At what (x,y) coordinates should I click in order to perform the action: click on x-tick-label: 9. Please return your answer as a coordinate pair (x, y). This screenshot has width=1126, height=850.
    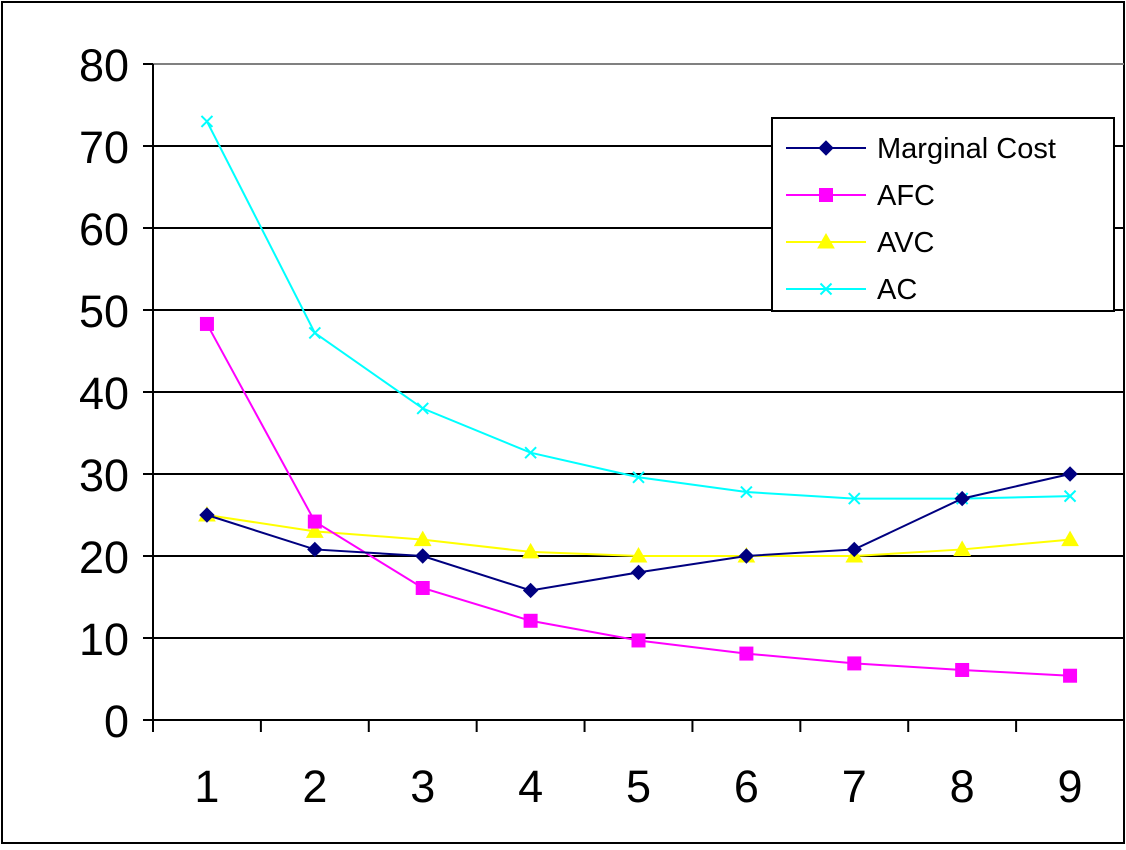
    Looking at the image, I should click on (1070, 786).